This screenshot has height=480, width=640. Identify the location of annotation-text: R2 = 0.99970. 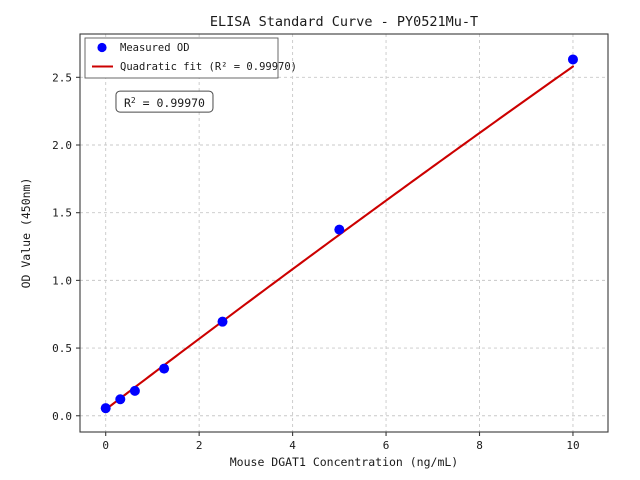
(164, 103).